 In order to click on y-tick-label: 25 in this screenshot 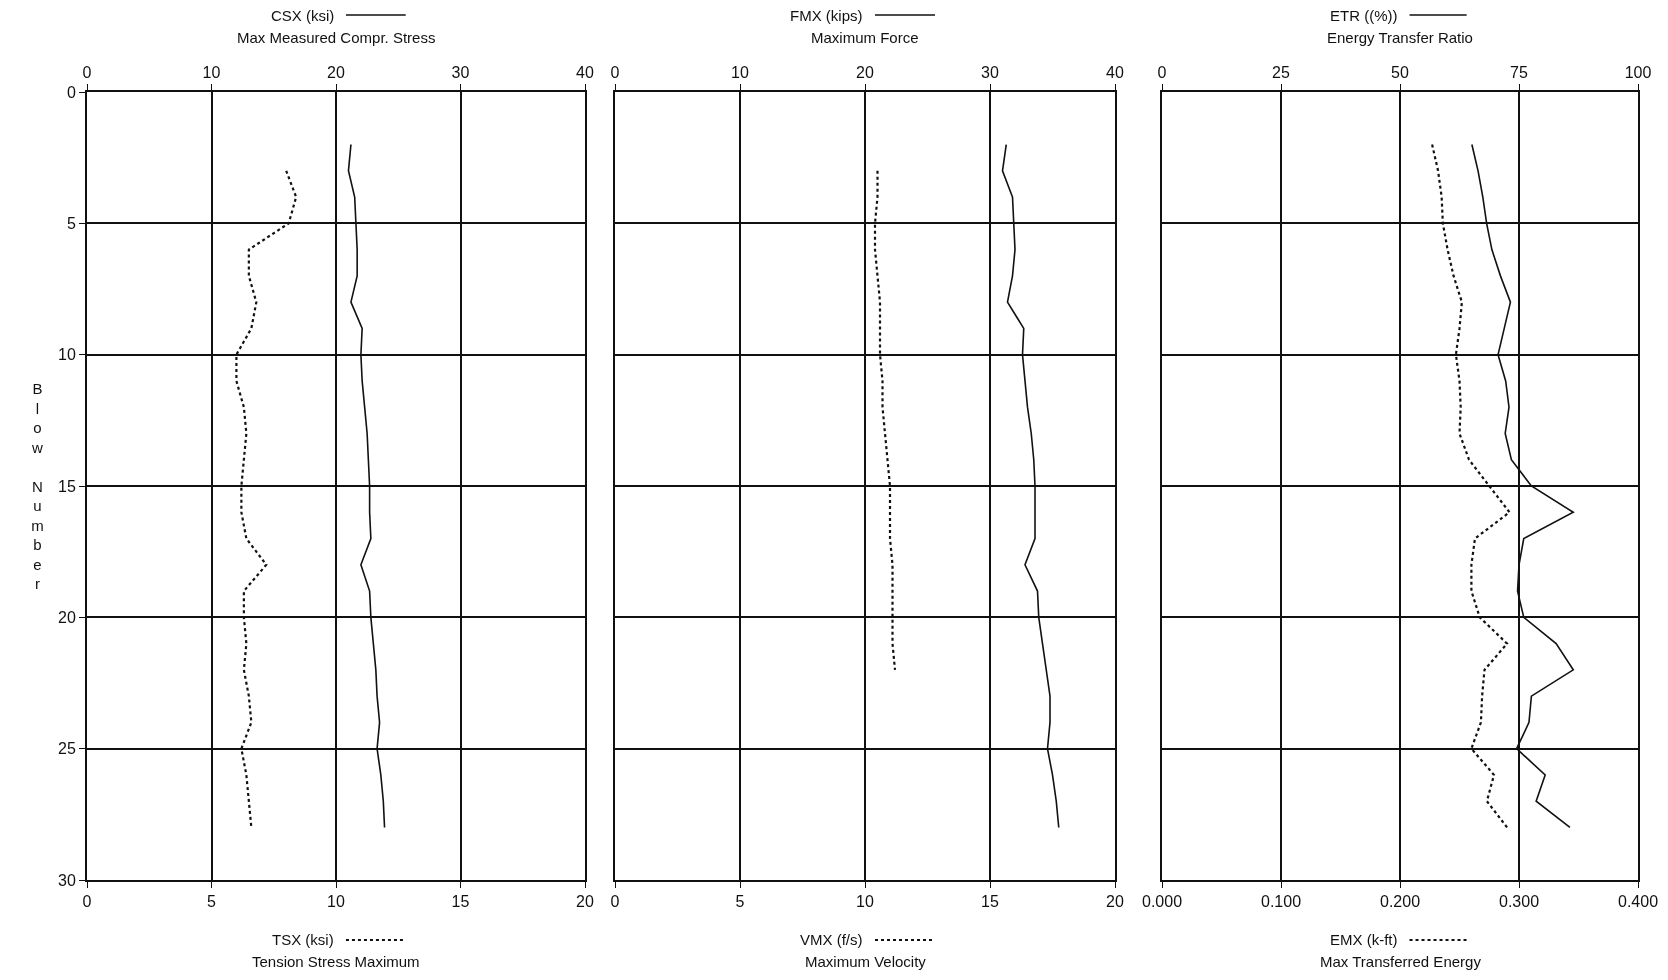, I will do `click(67, 749)`.